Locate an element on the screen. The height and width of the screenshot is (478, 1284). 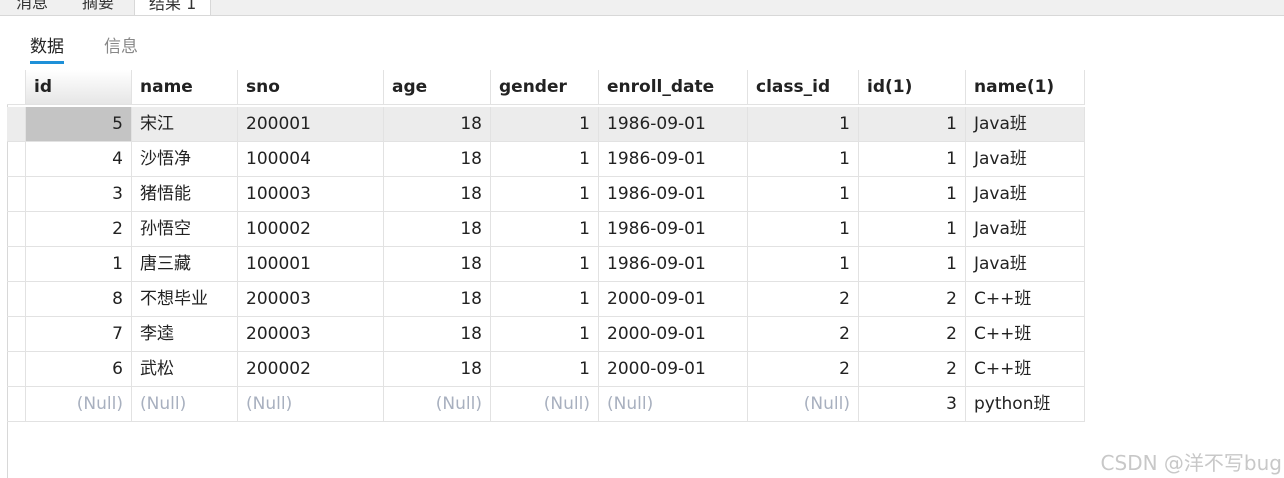
grid-cell: 6 is located at coordinates (79, 369).